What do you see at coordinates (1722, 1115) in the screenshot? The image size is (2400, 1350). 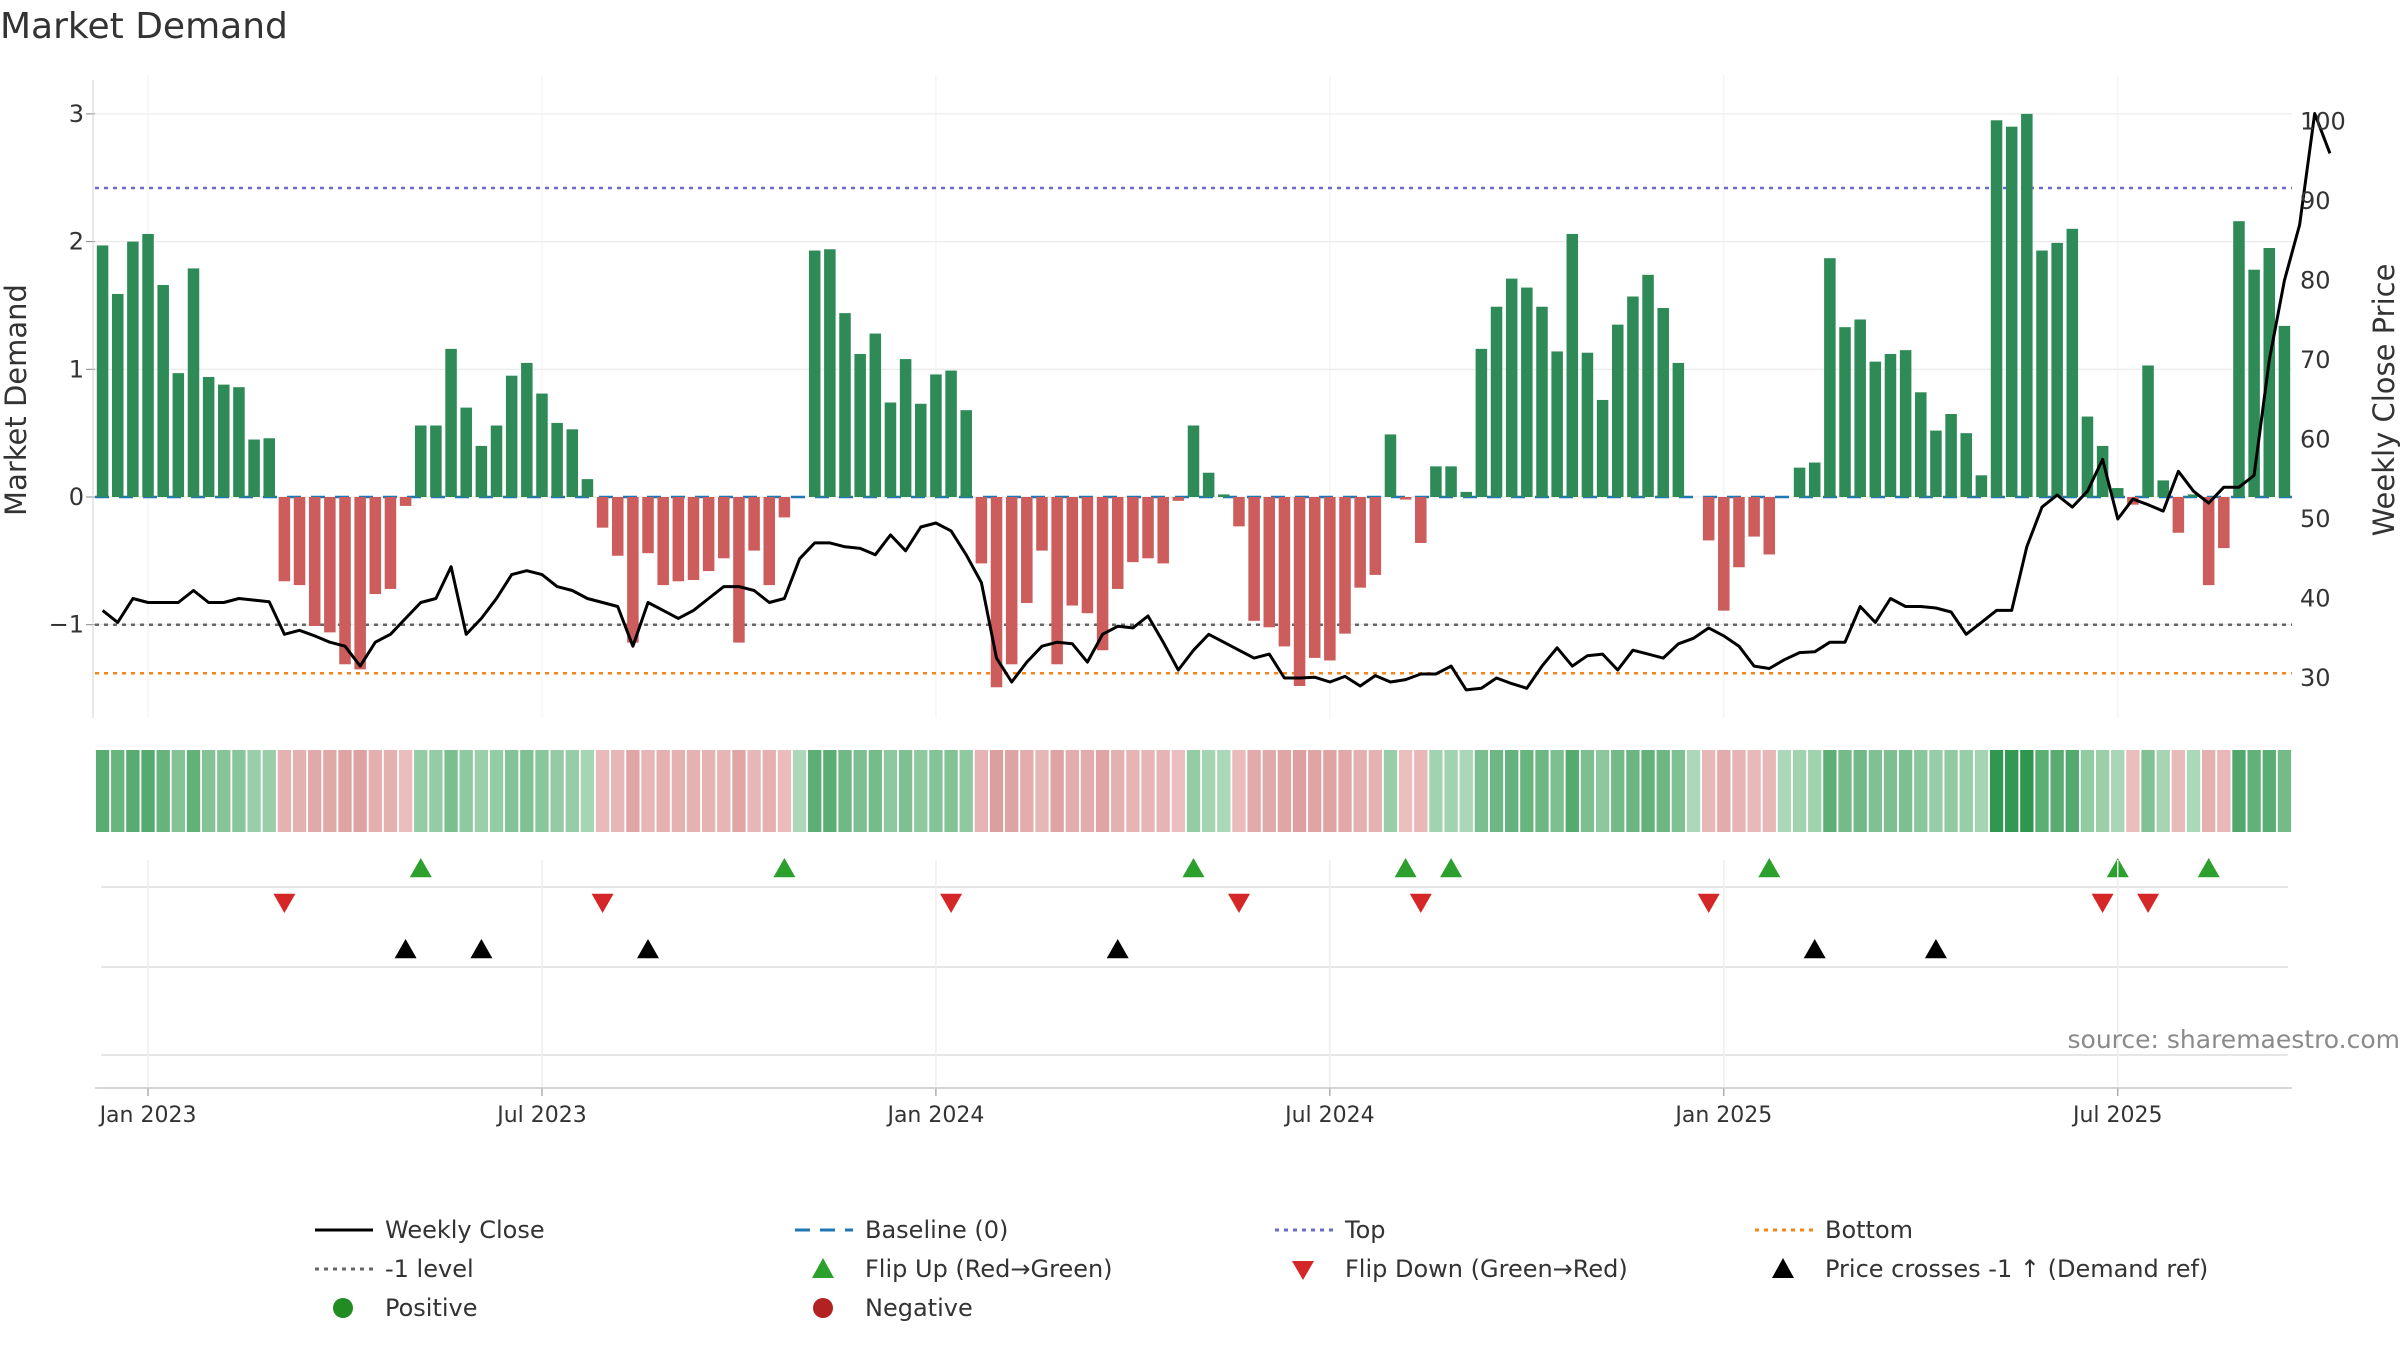 I see `date-tick-label: Jan 2025` at bounding box center [1722, 1115].